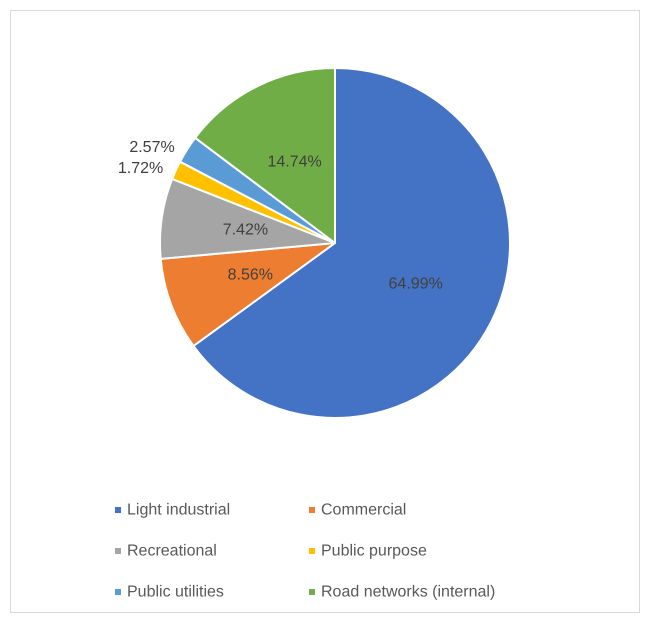 Image resolution: width=652 pixels, height=625 pixels. What do you see at coordinates (175, 592) in the screenshot?
I see `legend-label: Public utilities` at bounding box center [175, 592].